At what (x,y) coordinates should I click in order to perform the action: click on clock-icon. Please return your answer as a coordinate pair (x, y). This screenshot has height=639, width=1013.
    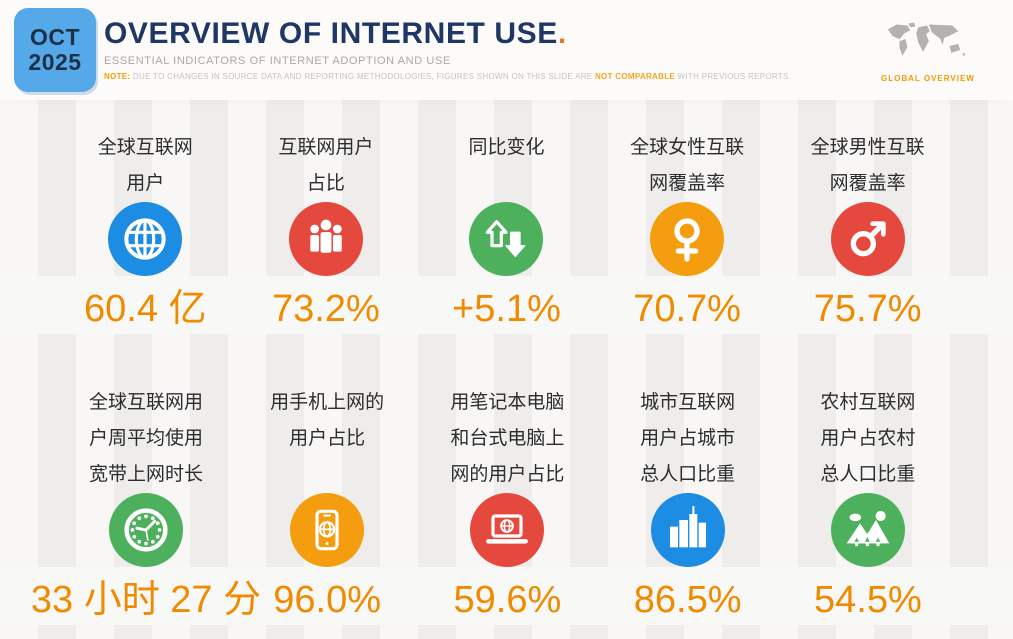
    Looking at the image, I should click on (146, 530).